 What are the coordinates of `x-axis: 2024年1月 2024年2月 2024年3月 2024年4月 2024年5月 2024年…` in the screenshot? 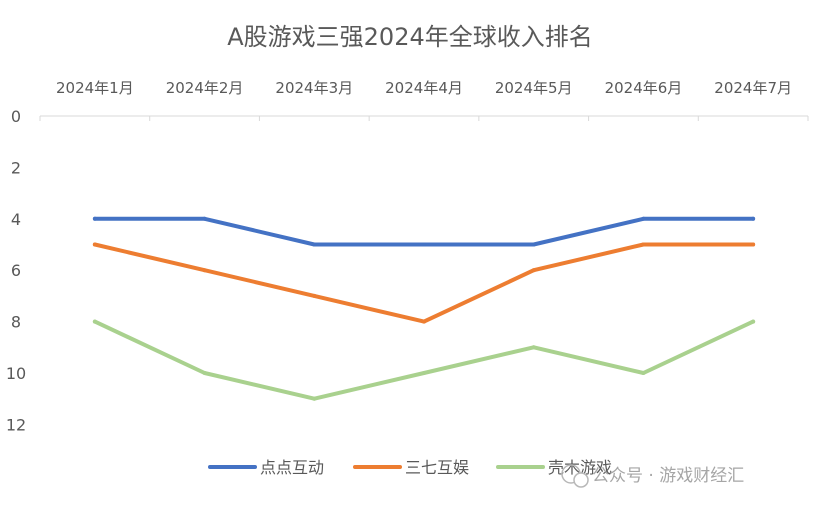 It's located at (424, 100).